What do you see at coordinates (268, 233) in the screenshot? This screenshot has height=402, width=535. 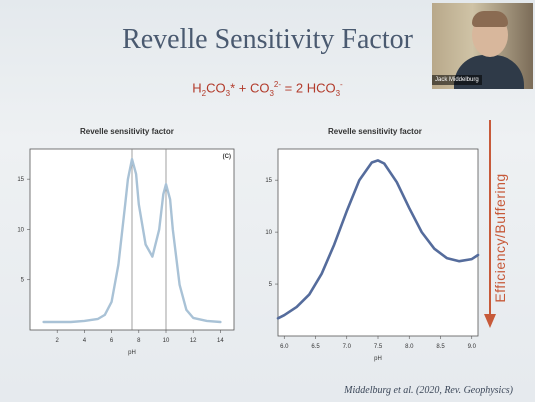 I see `right-chart-y-tick-label: 10` at bounding box center [268, 233].